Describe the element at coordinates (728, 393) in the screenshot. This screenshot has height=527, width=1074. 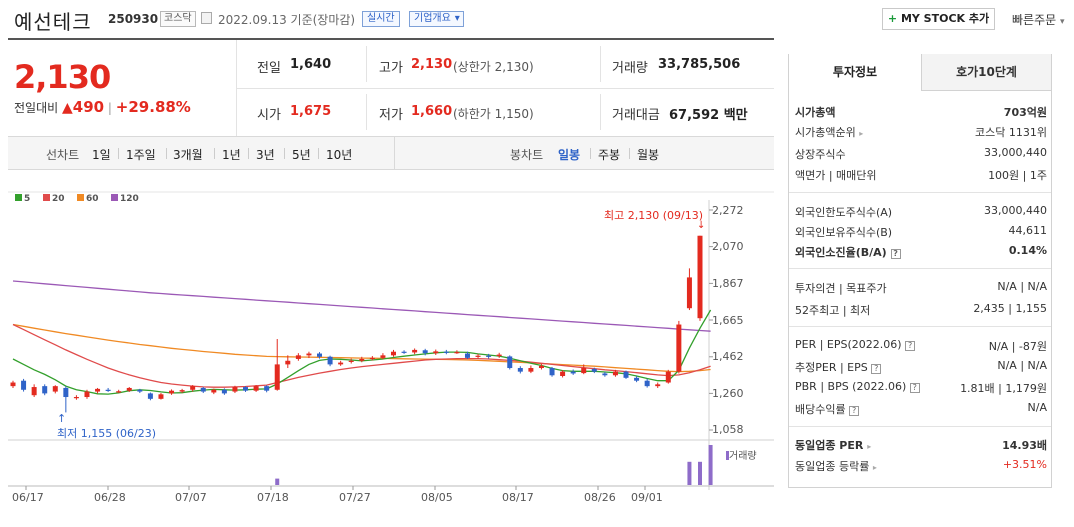
I see `y-tick: 1,260` at that location.